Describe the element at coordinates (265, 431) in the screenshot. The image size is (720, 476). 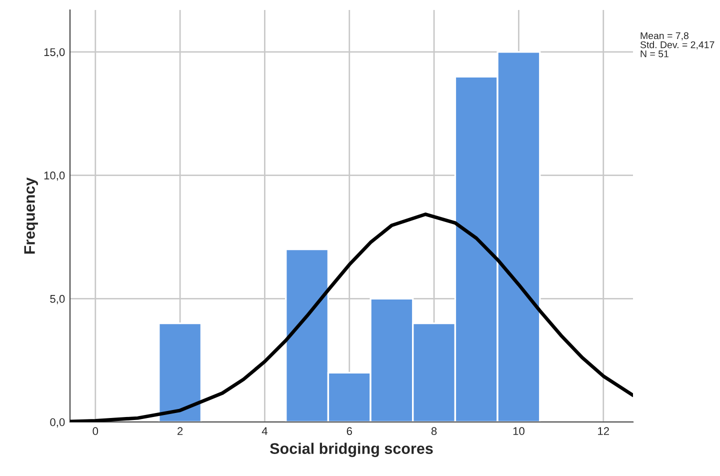
I see `x-tick-label: 4` at that location.